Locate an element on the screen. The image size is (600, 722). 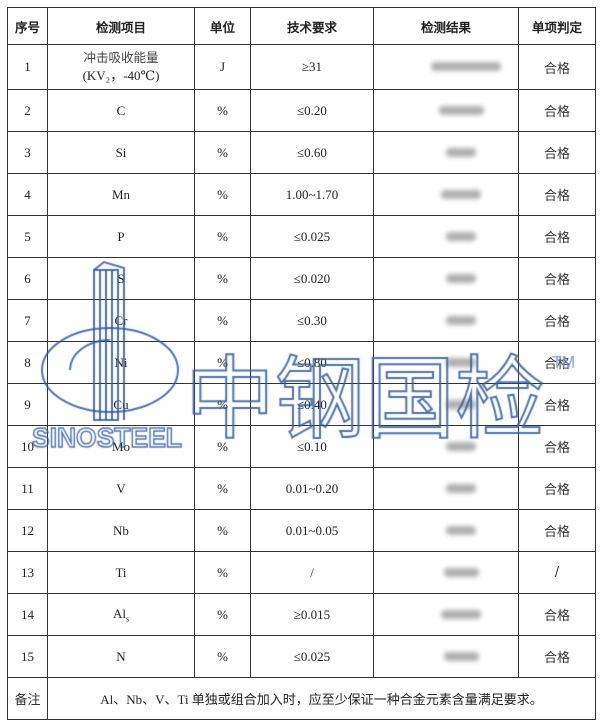
row-number: 5 is located at coordinates (27, 236).